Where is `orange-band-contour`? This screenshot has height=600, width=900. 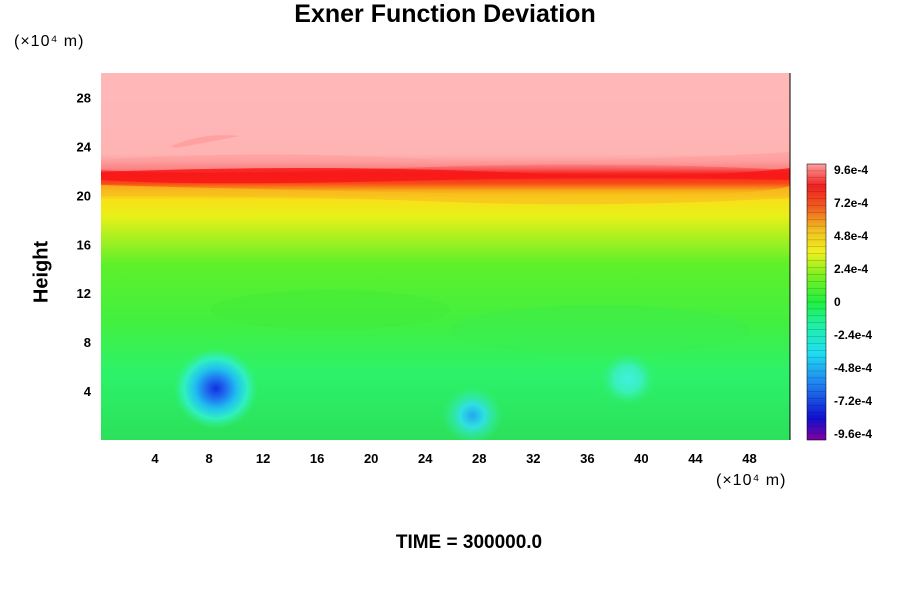
orange-band-contour is located at coordinates (445, 195).